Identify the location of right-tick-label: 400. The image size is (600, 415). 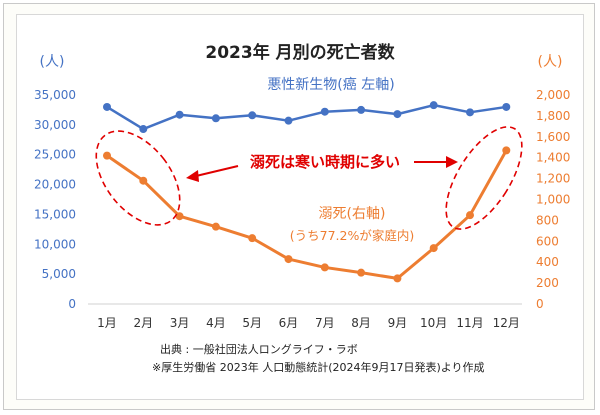
(547, 262).